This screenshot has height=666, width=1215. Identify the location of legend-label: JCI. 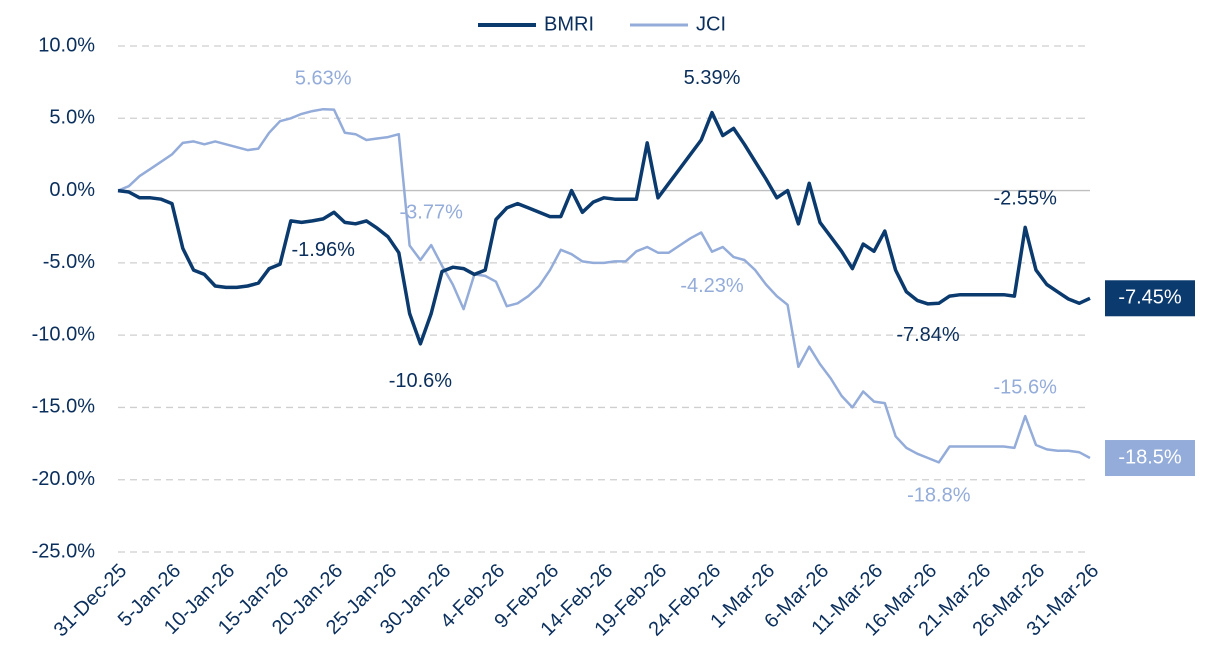
(711, 24).